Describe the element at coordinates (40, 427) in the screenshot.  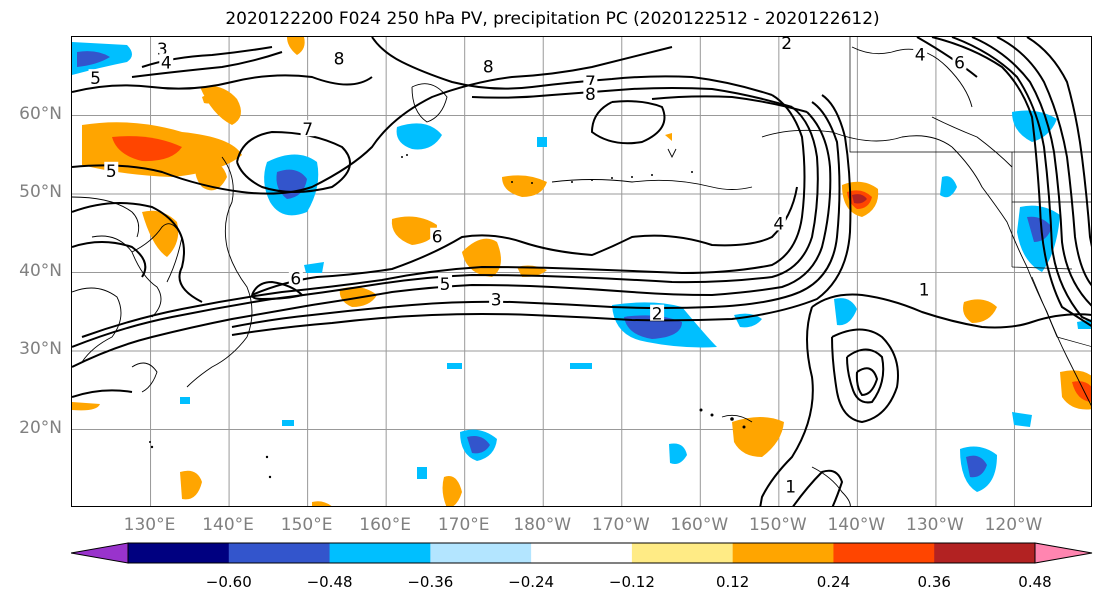
I see `latitude-tick-label: 20°N` at that location.